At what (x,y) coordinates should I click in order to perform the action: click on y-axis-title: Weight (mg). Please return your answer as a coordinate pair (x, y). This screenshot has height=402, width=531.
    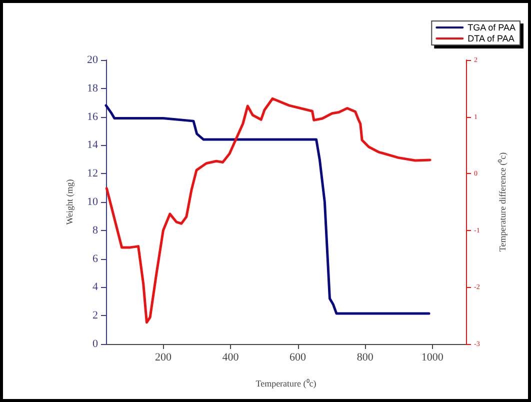
    Looking at the image, I should click on (69, 202).